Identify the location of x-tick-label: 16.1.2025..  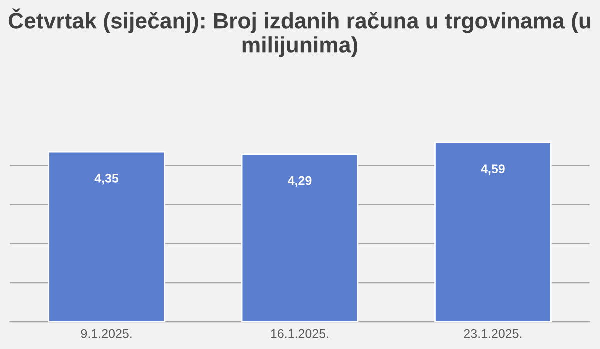
(299, 333).